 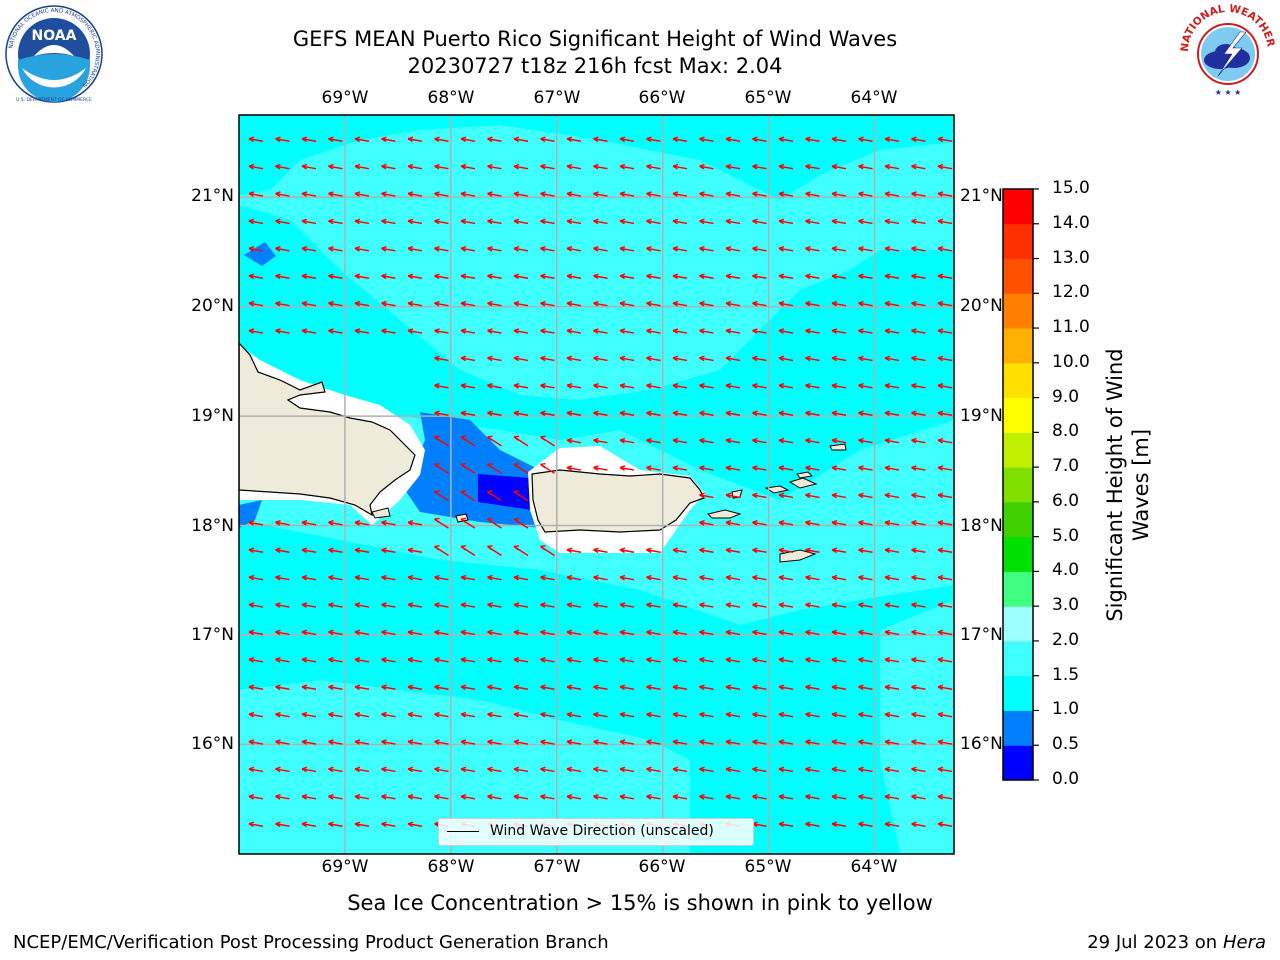 What do you see at coordinates (1128, 485) in the screenshot?
I see `colorbar-title-text: Significant Height of Wind Waves [m]` at bounding box center [1128, 485].